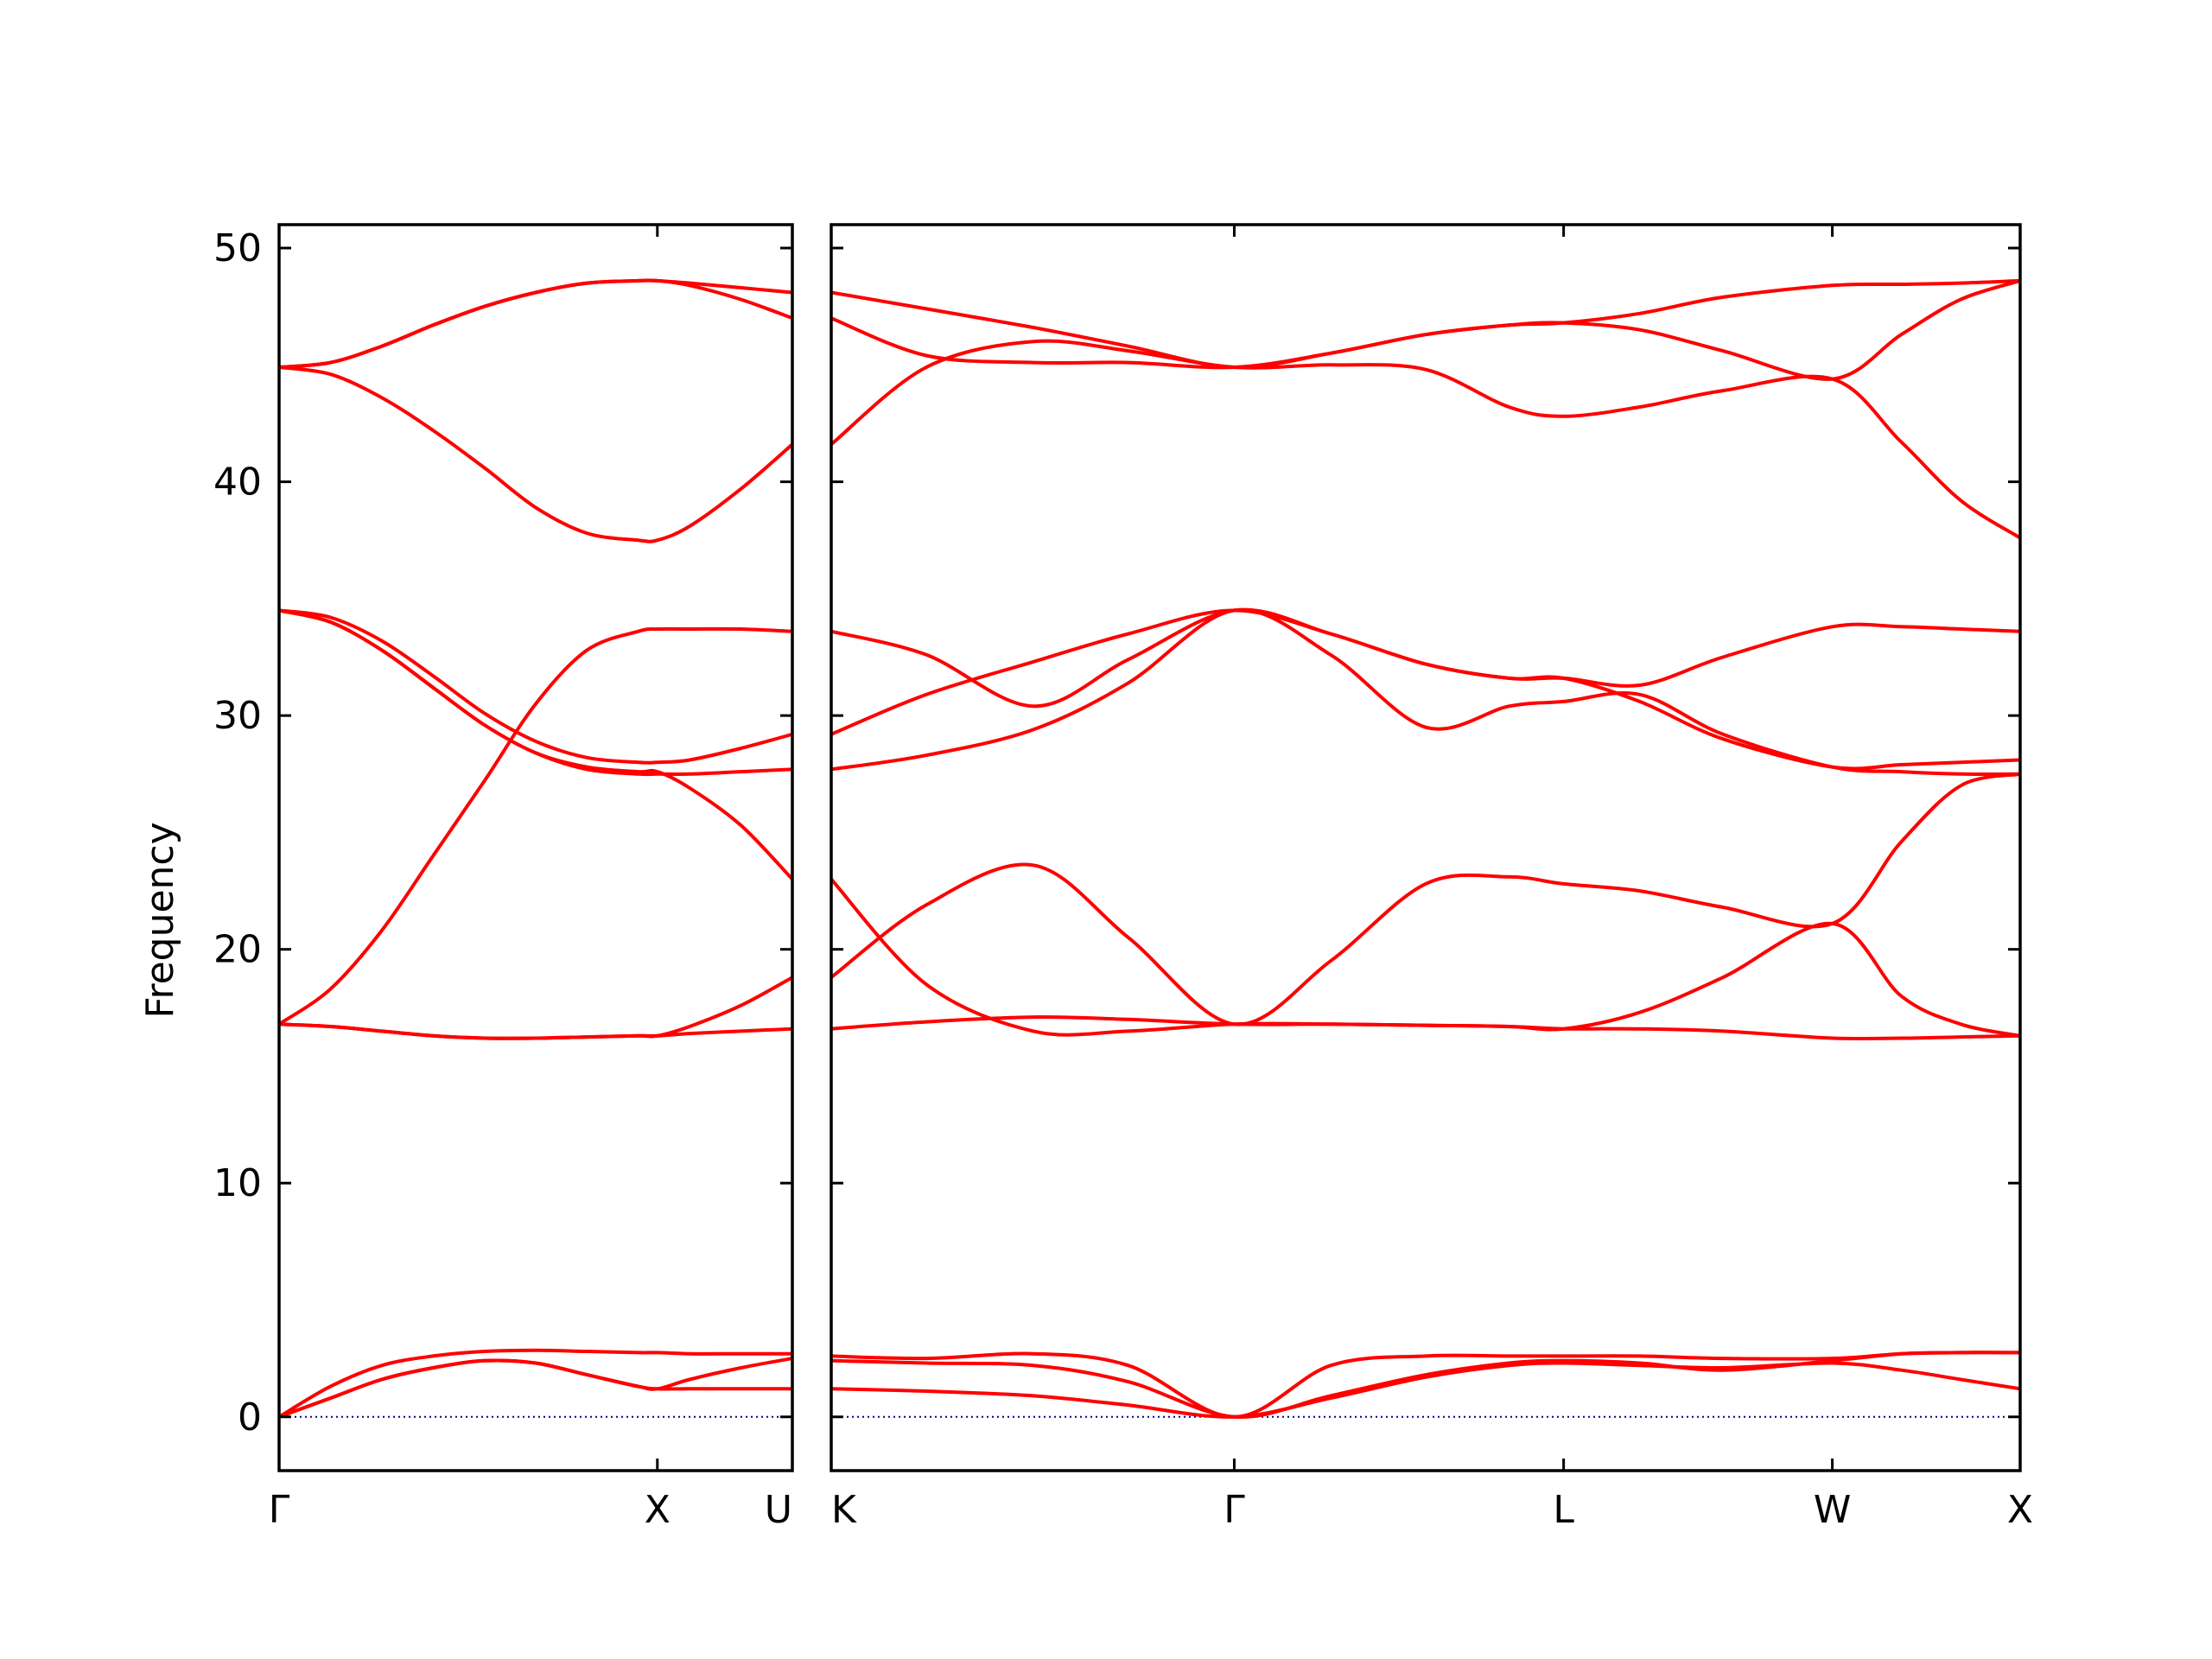 Image resolution: width=2212 pixels, height=1659 pixels. Describe the element at coordinates (160, 920) in the screenshot. I see `y-axis-label: Frequency` at that location.